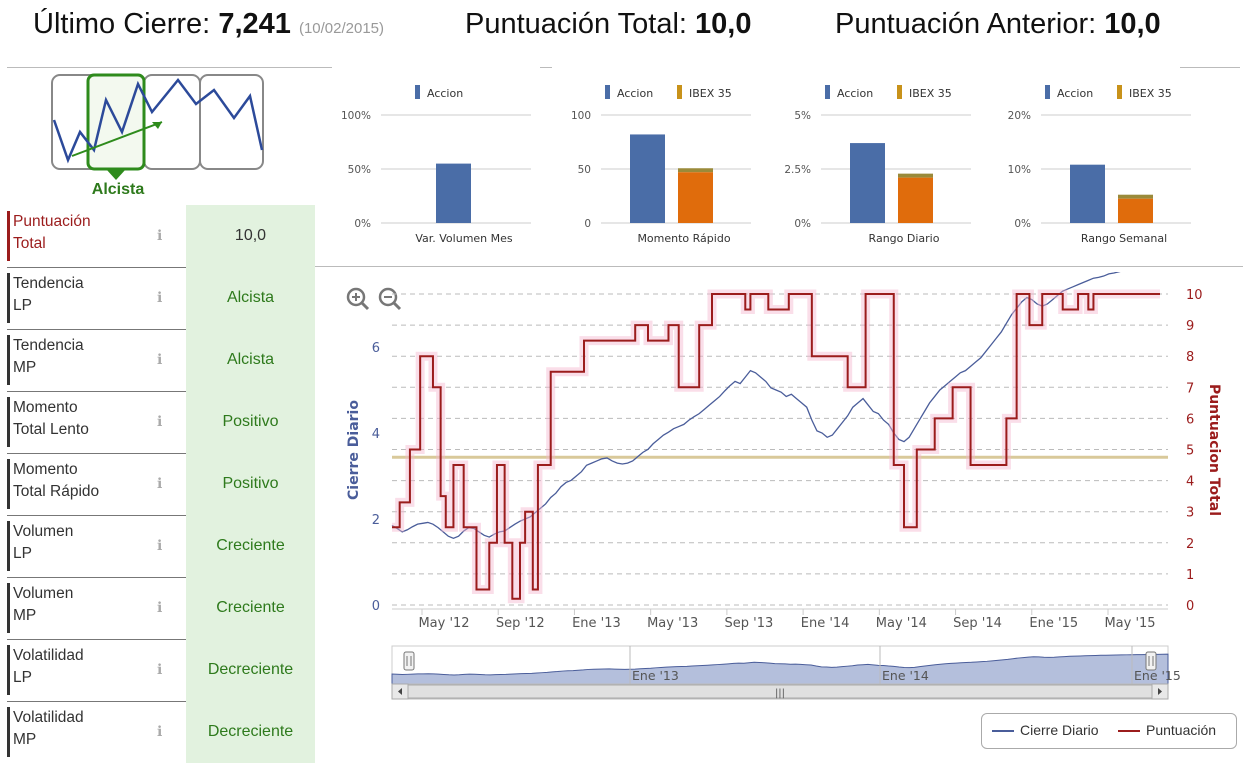 The image size is (1245, 763). What do you see at coordinates (1190, 513) in the screenshot?
I see `y-right-tick-label: 3` at bounding box center [1190, 513].